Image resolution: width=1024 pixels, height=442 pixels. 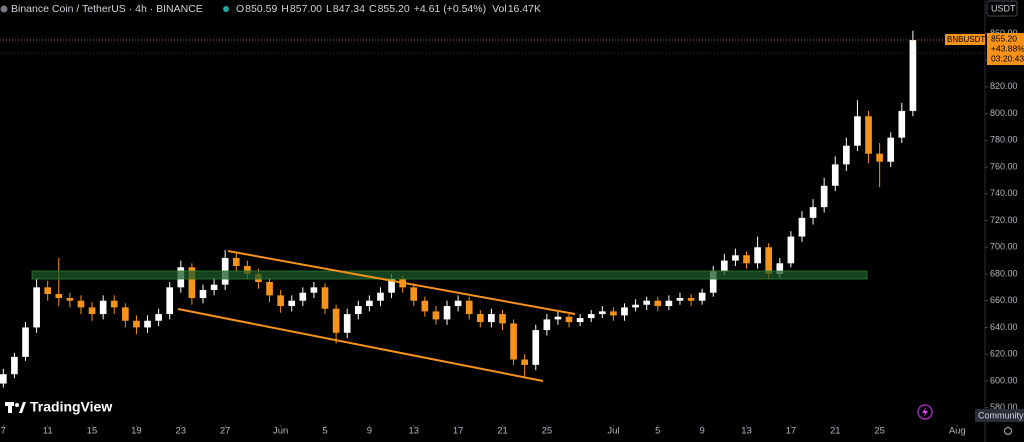 I want to click on currency: USDT, so click(x=1003, y=8).